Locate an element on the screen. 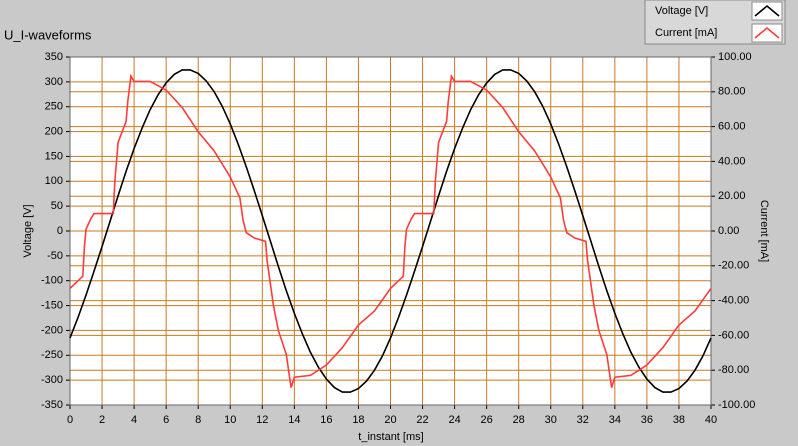 The width and height of the screenshot is (798, 446). y2-tick-label: 20.00 is located at coordinates (732, 196).